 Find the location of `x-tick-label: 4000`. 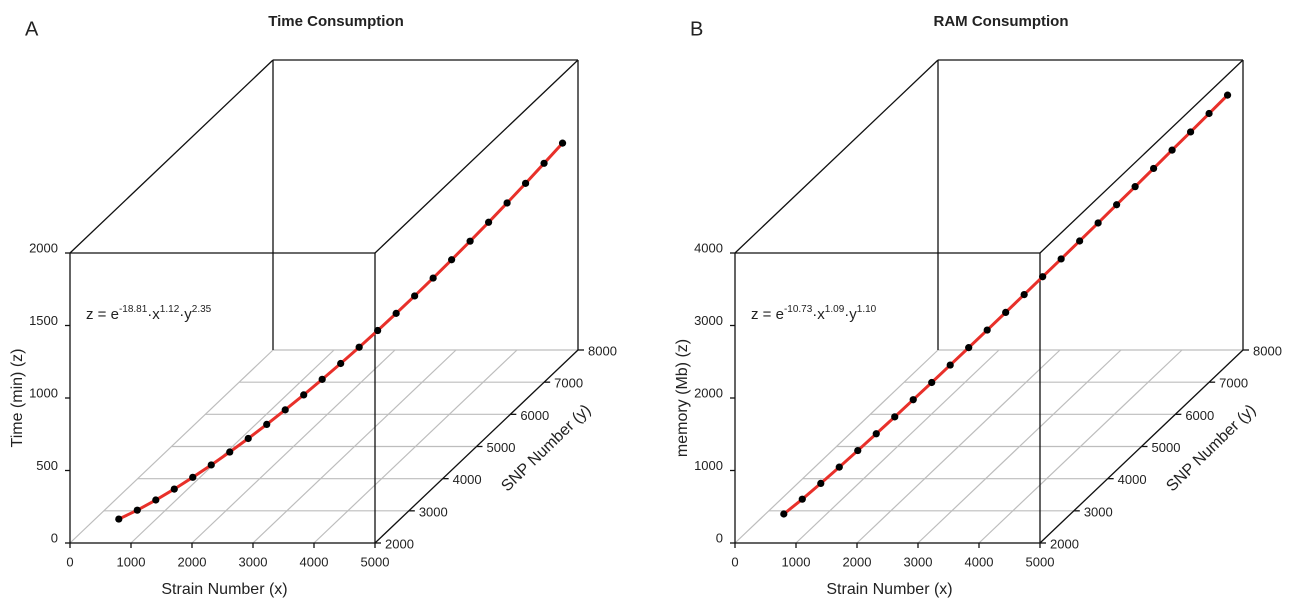

x-tick-label: 4000 is located at coordinates (979, 561).